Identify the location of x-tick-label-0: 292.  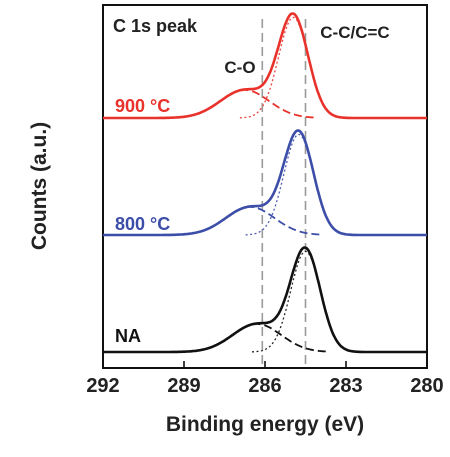
(102, 386).